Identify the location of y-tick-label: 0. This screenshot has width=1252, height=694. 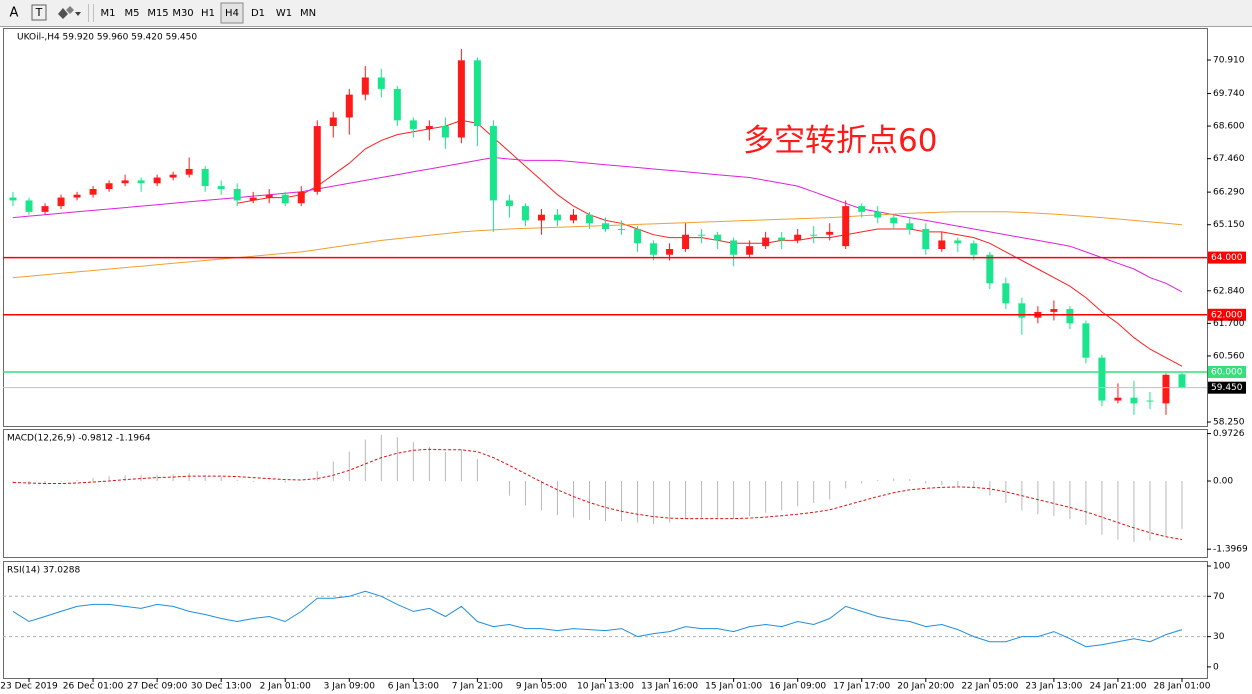
(1216, 667).